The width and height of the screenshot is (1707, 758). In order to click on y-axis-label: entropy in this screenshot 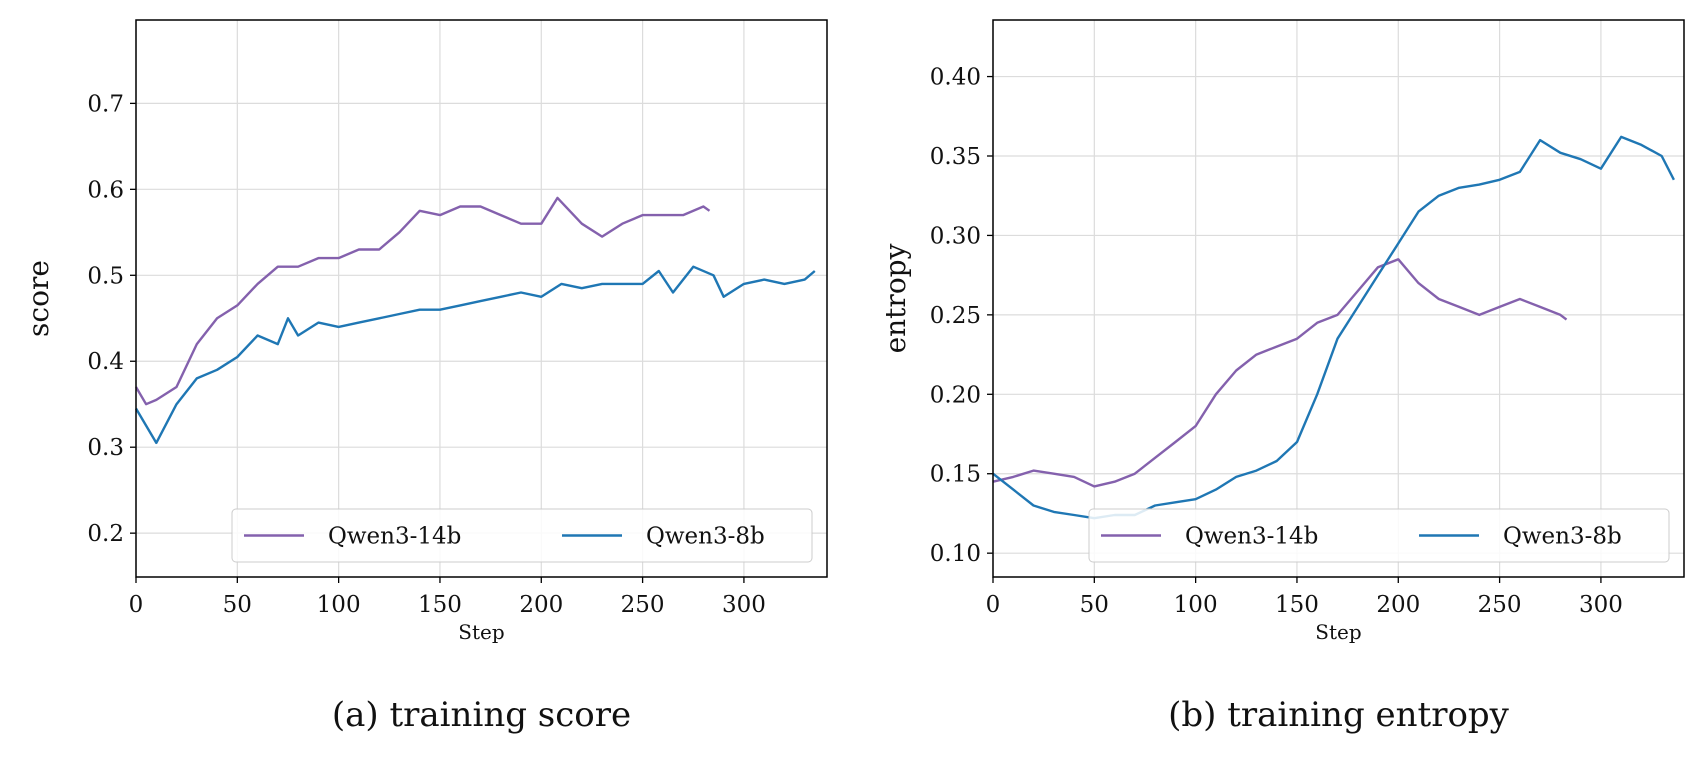, I will do `click(895, 298)`.